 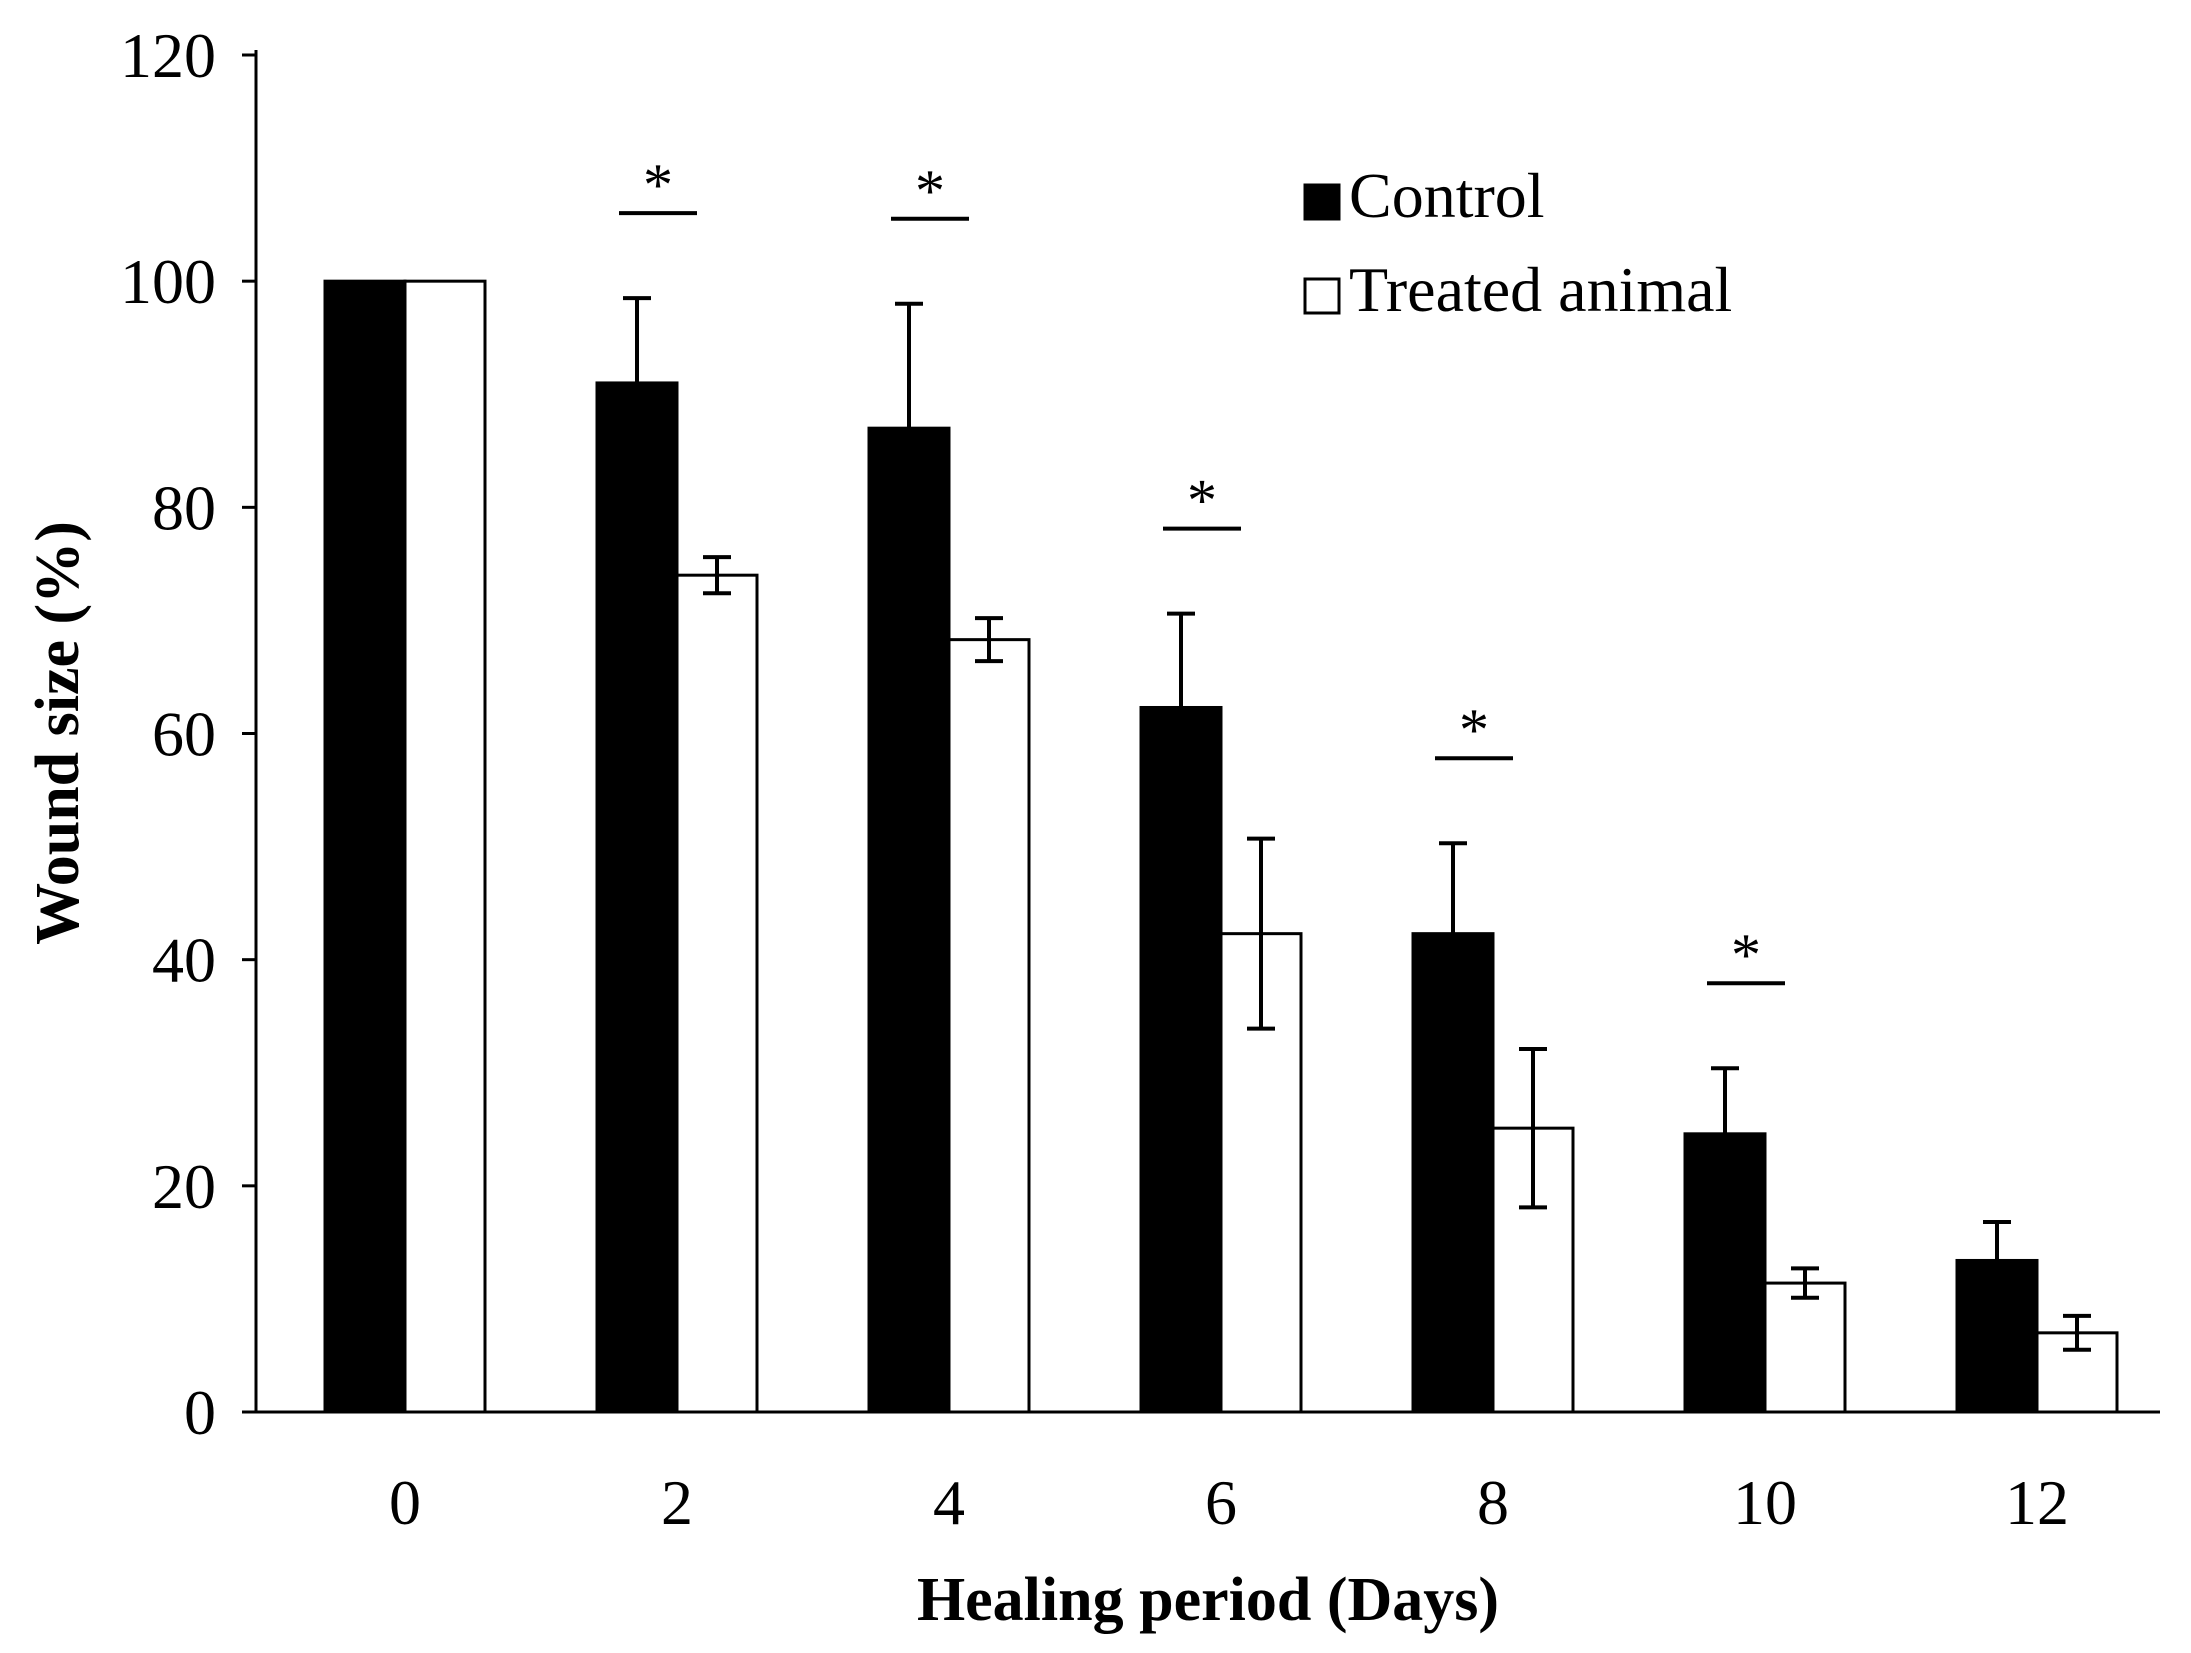 What do you see at coordinates (1202, 501) in the screenshot?
I see `significance-star-6: *` at bounding box center [1202, 501].